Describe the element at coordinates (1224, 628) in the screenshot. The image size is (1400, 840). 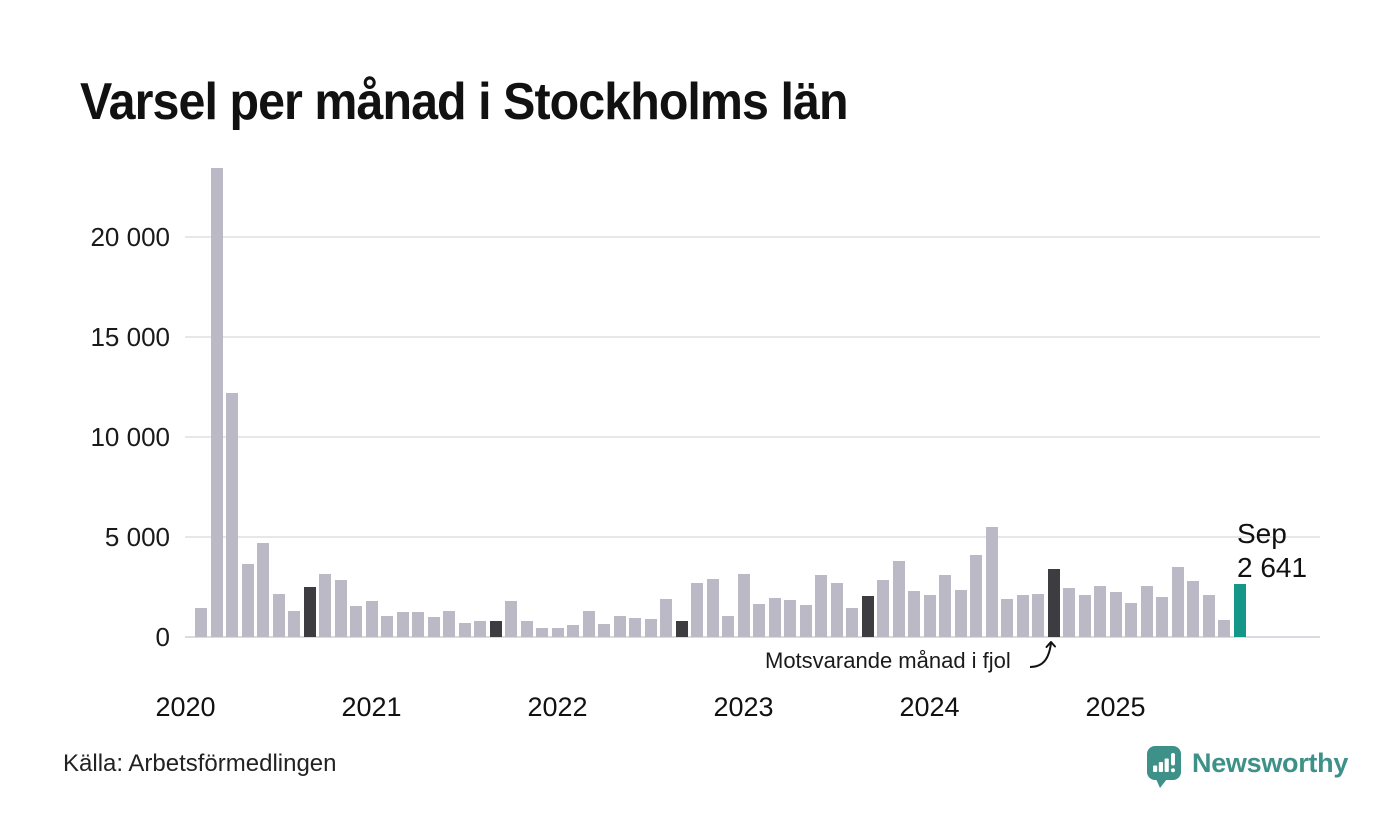
I see `bar-aug-2025` at that location.